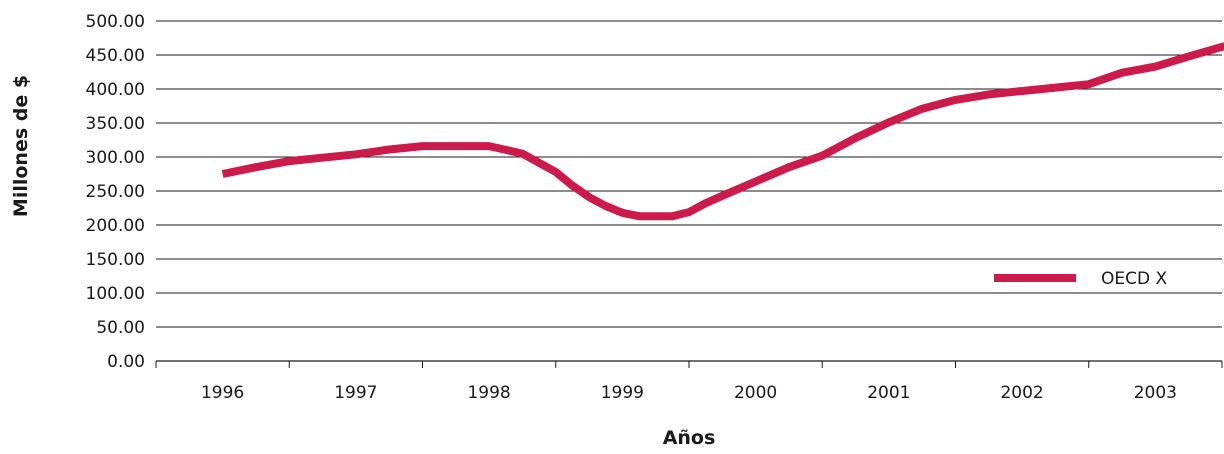 This screenshot has height=454, width=1224. Describe the element at coordinates (115, 260) in the screenshot. I see `y-tick-label: 150.00` at that location.